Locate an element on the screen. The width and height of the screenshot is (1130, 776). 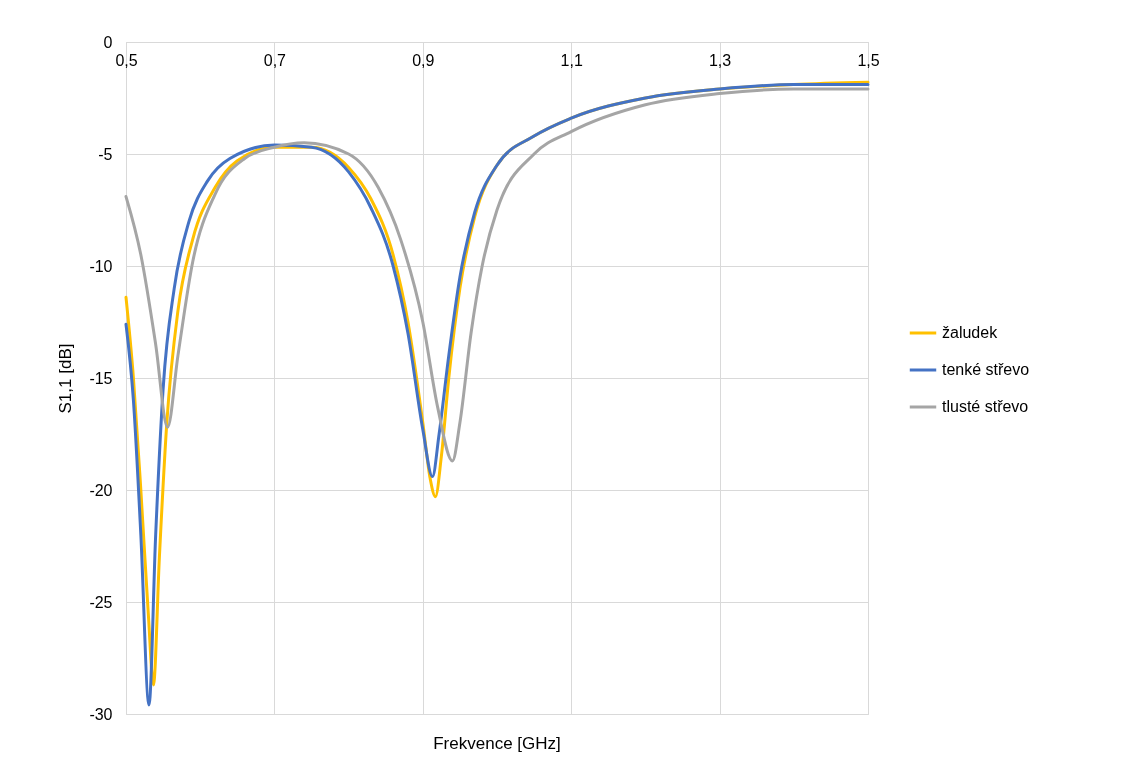
x-tick-label: 1,1 is located at coordinates (571, 60).